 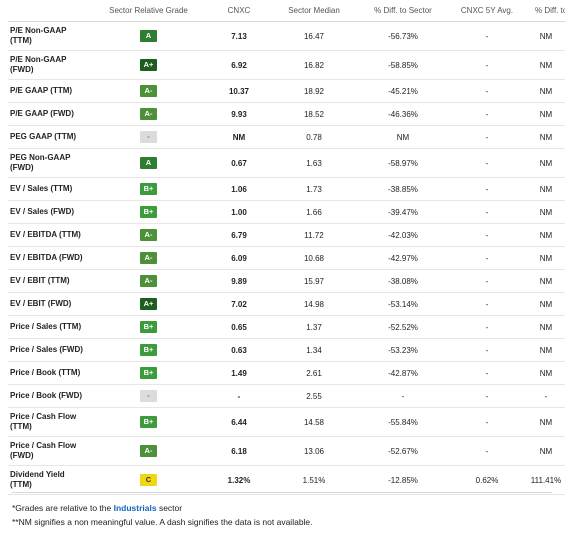 I want to click on footnote-text: *Grades are relative to the, so click(x=63, y=508).